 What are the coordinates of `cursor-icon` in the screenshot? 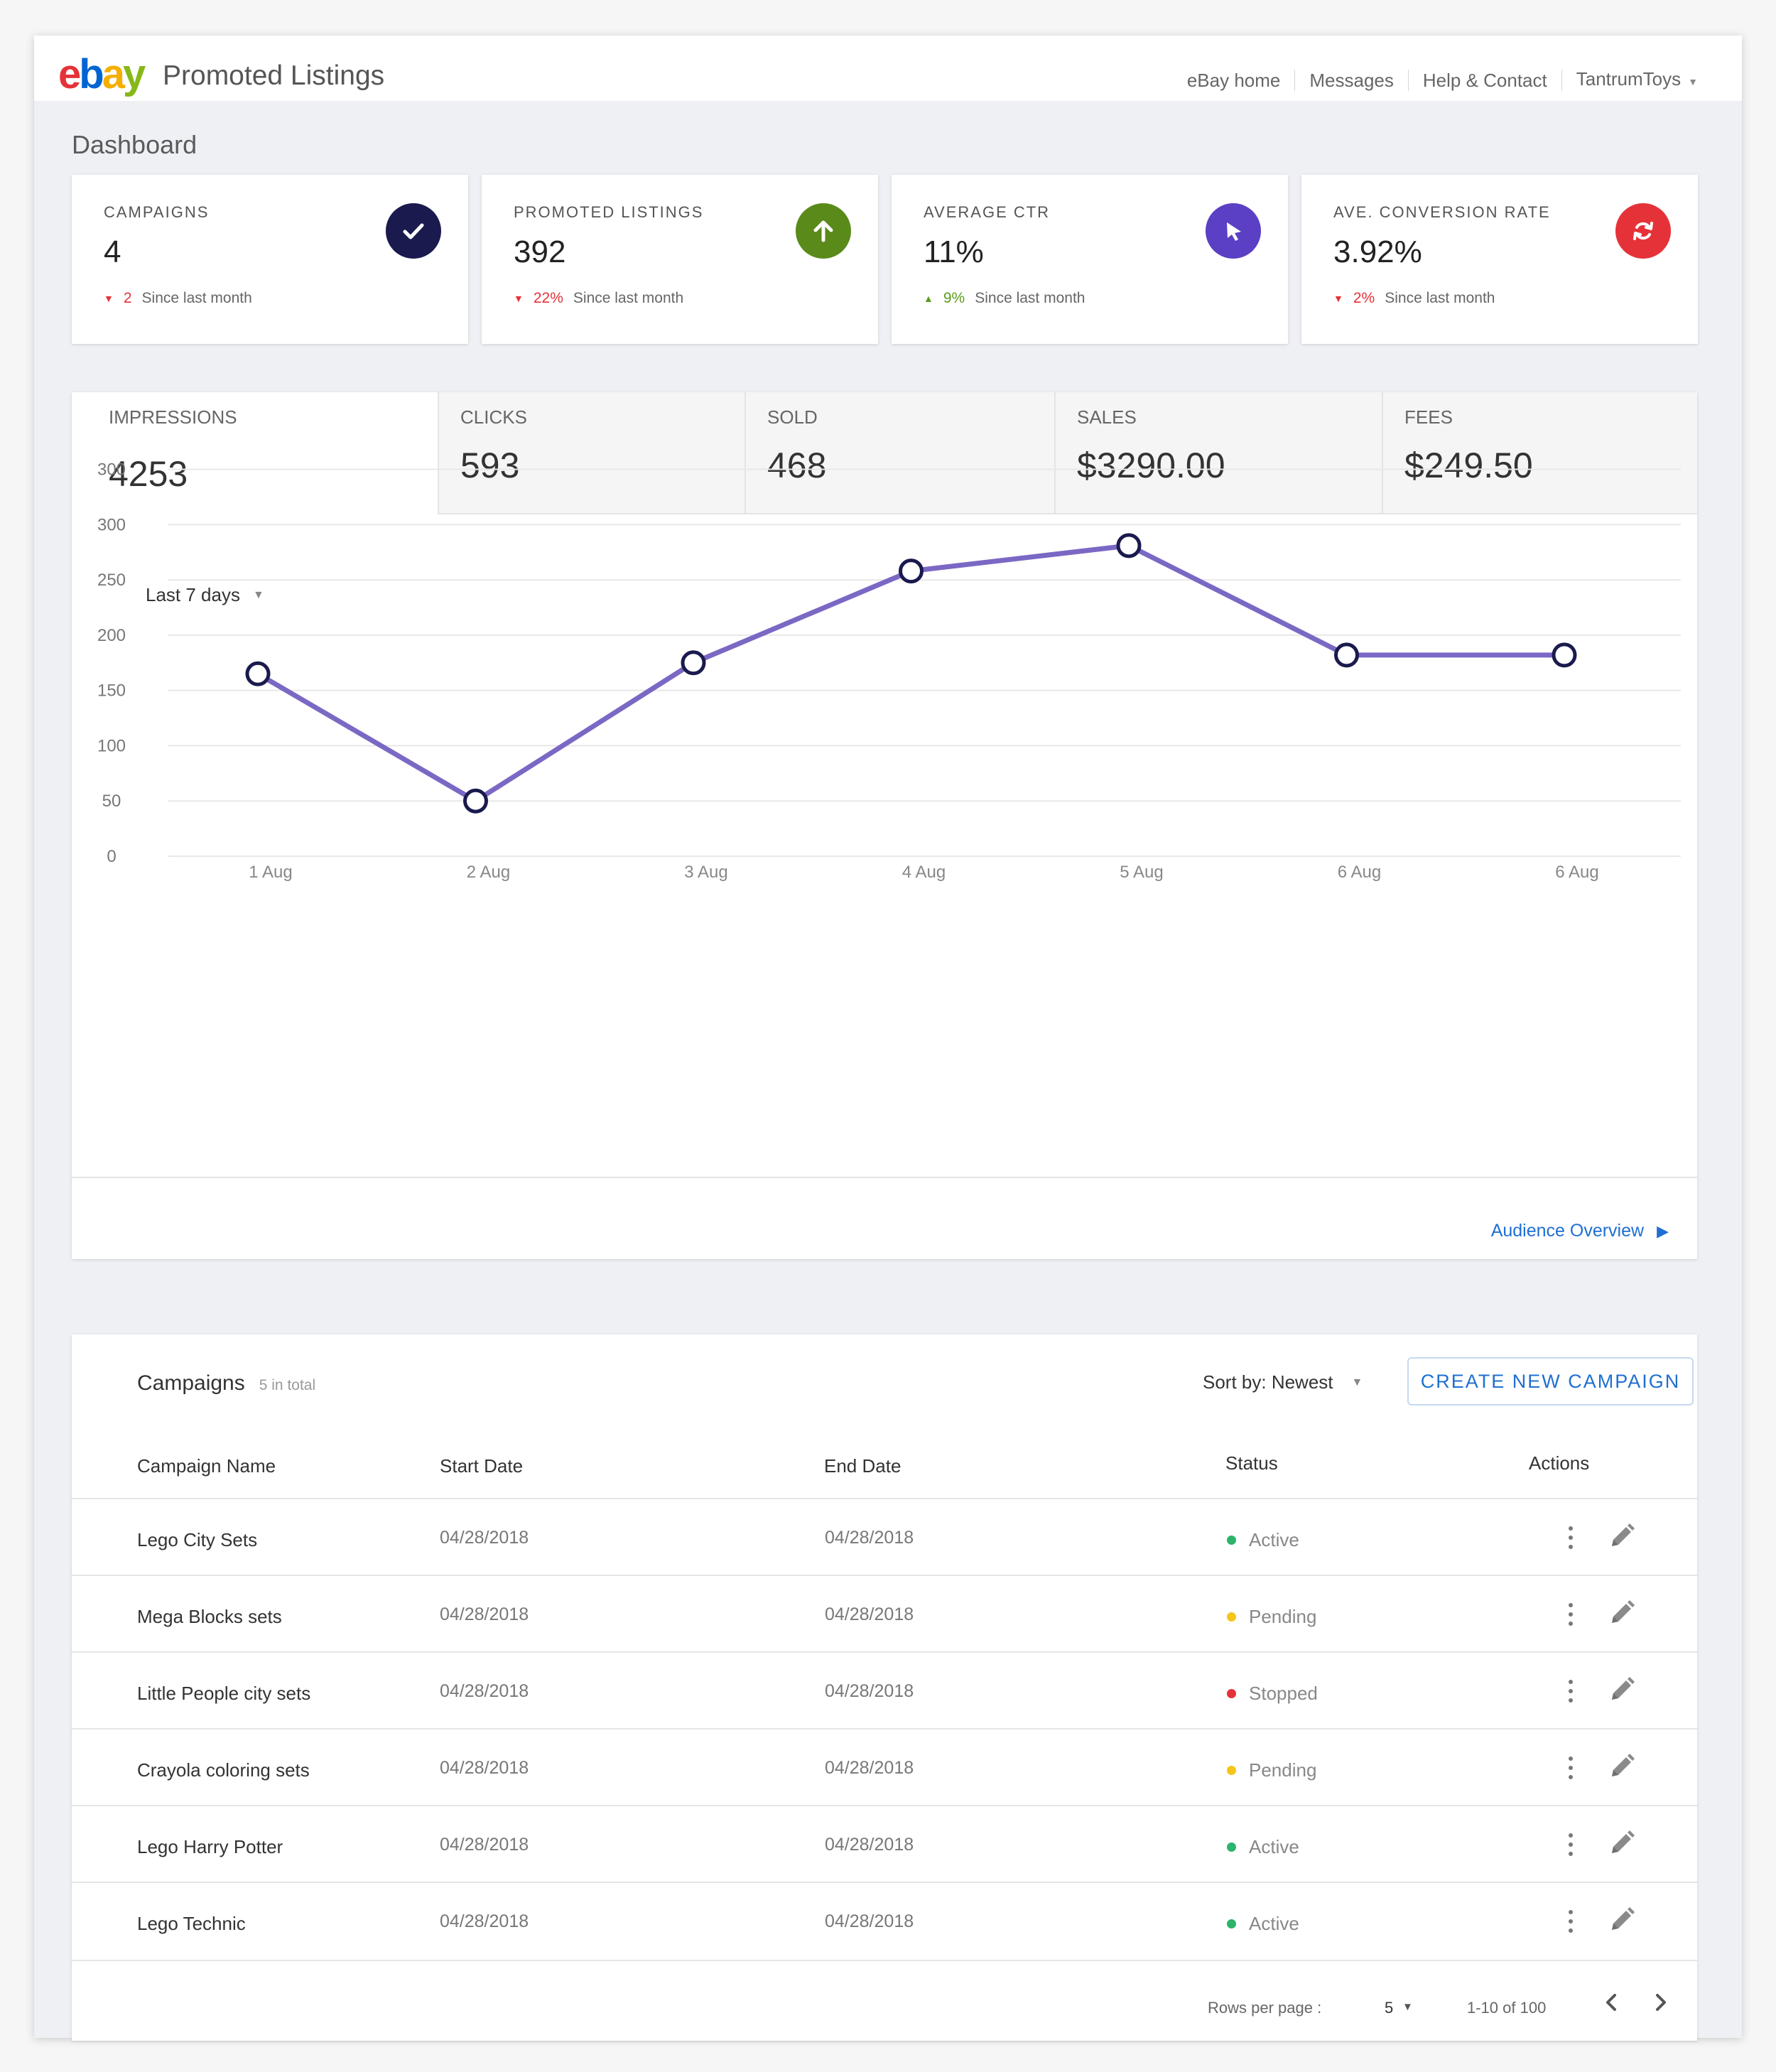 It's located at (1233, 231).